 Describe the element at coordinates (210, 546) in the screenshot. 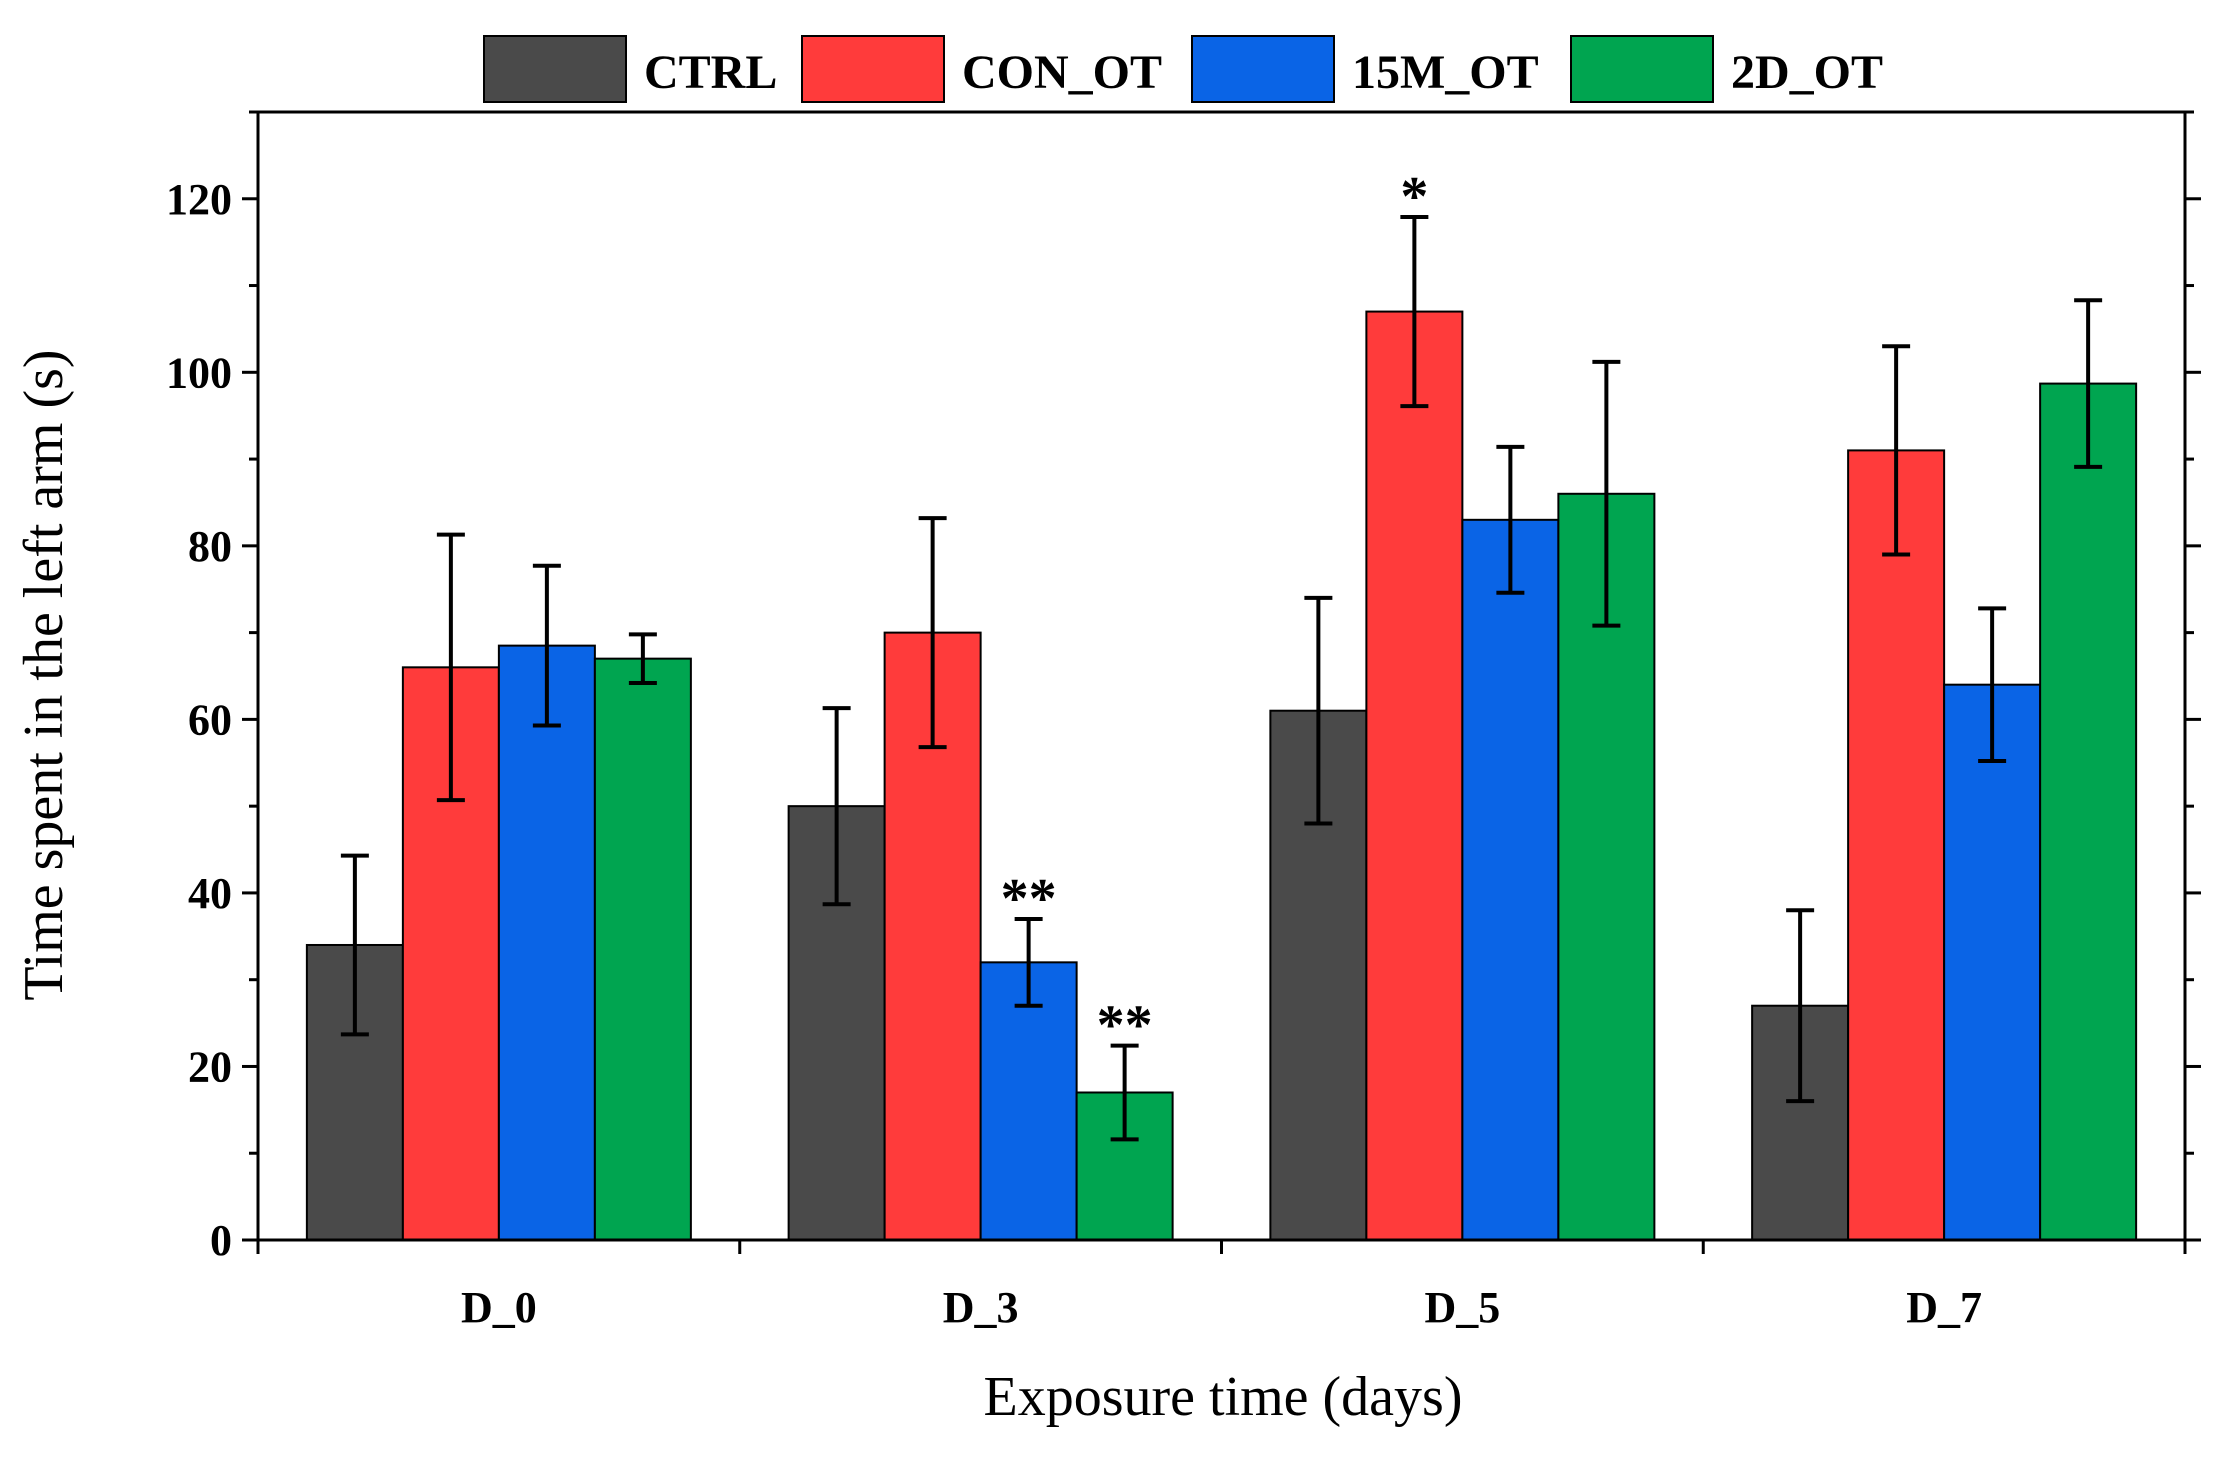

I see `y-tick-label: 80` at that location.